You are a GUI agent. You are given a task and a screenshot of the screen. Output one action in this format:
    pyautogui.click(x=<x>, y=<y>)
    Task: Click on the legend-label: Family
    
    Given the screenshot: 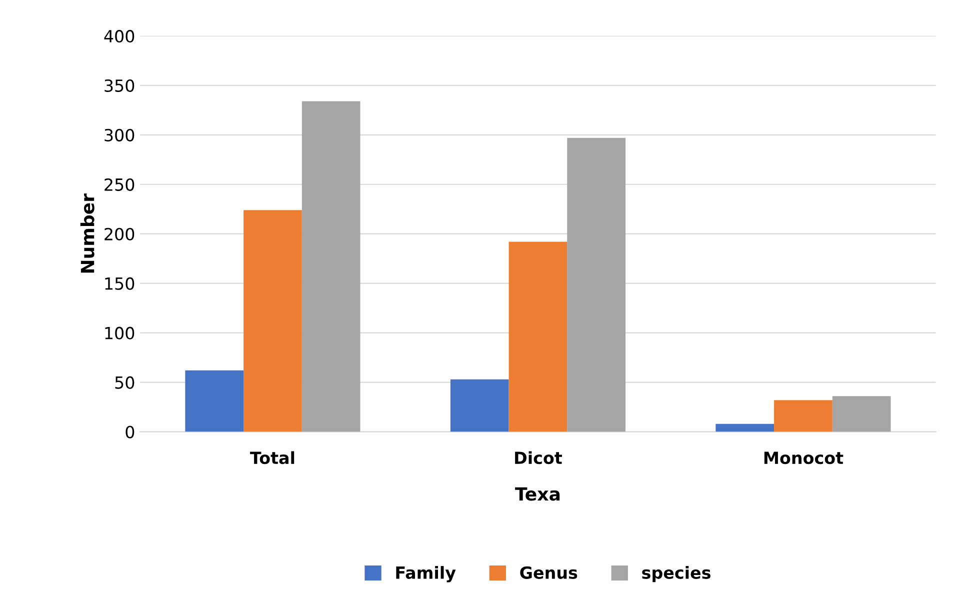 What is the action you would take?
    pyautogui.click(x=426, y=574)
    